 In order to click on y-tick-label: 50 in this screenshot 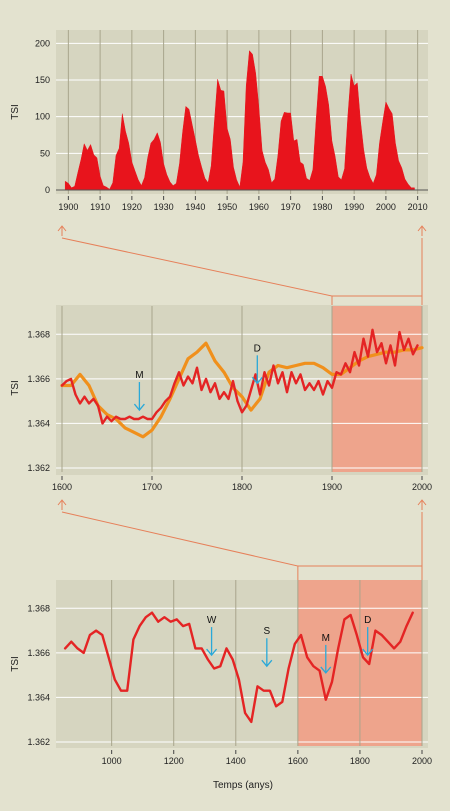, I will do `click(45, 153)`.